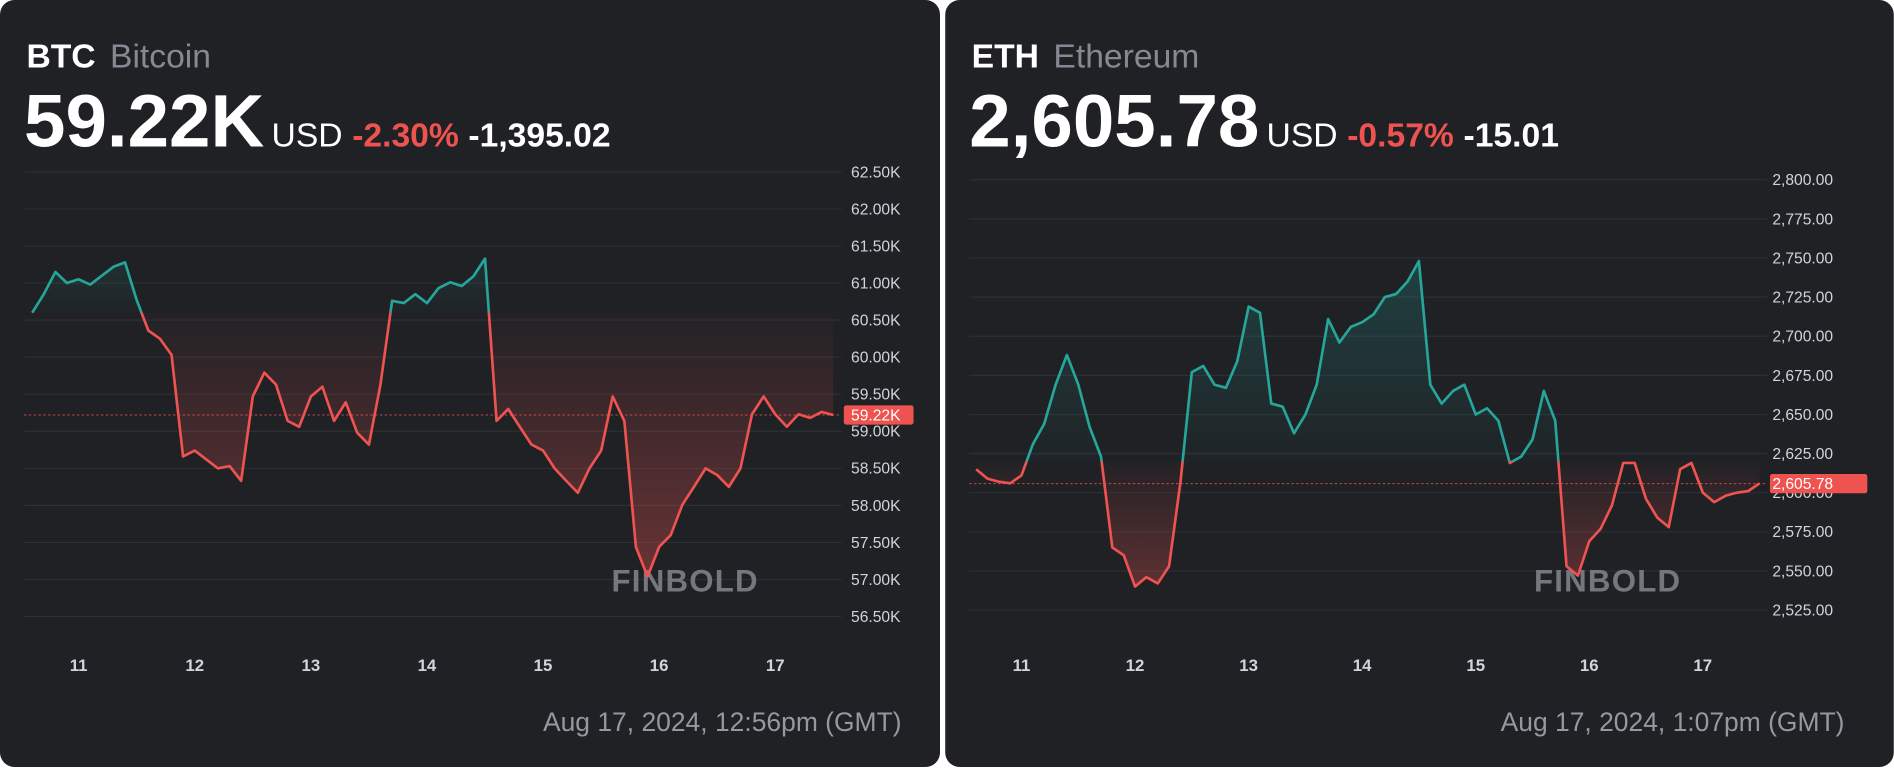  Describe the element at coordinates (722, 722) in the screenshot. I see `timestamp: Aug 17, 2024, 12:56pm (GMT)` at that location.